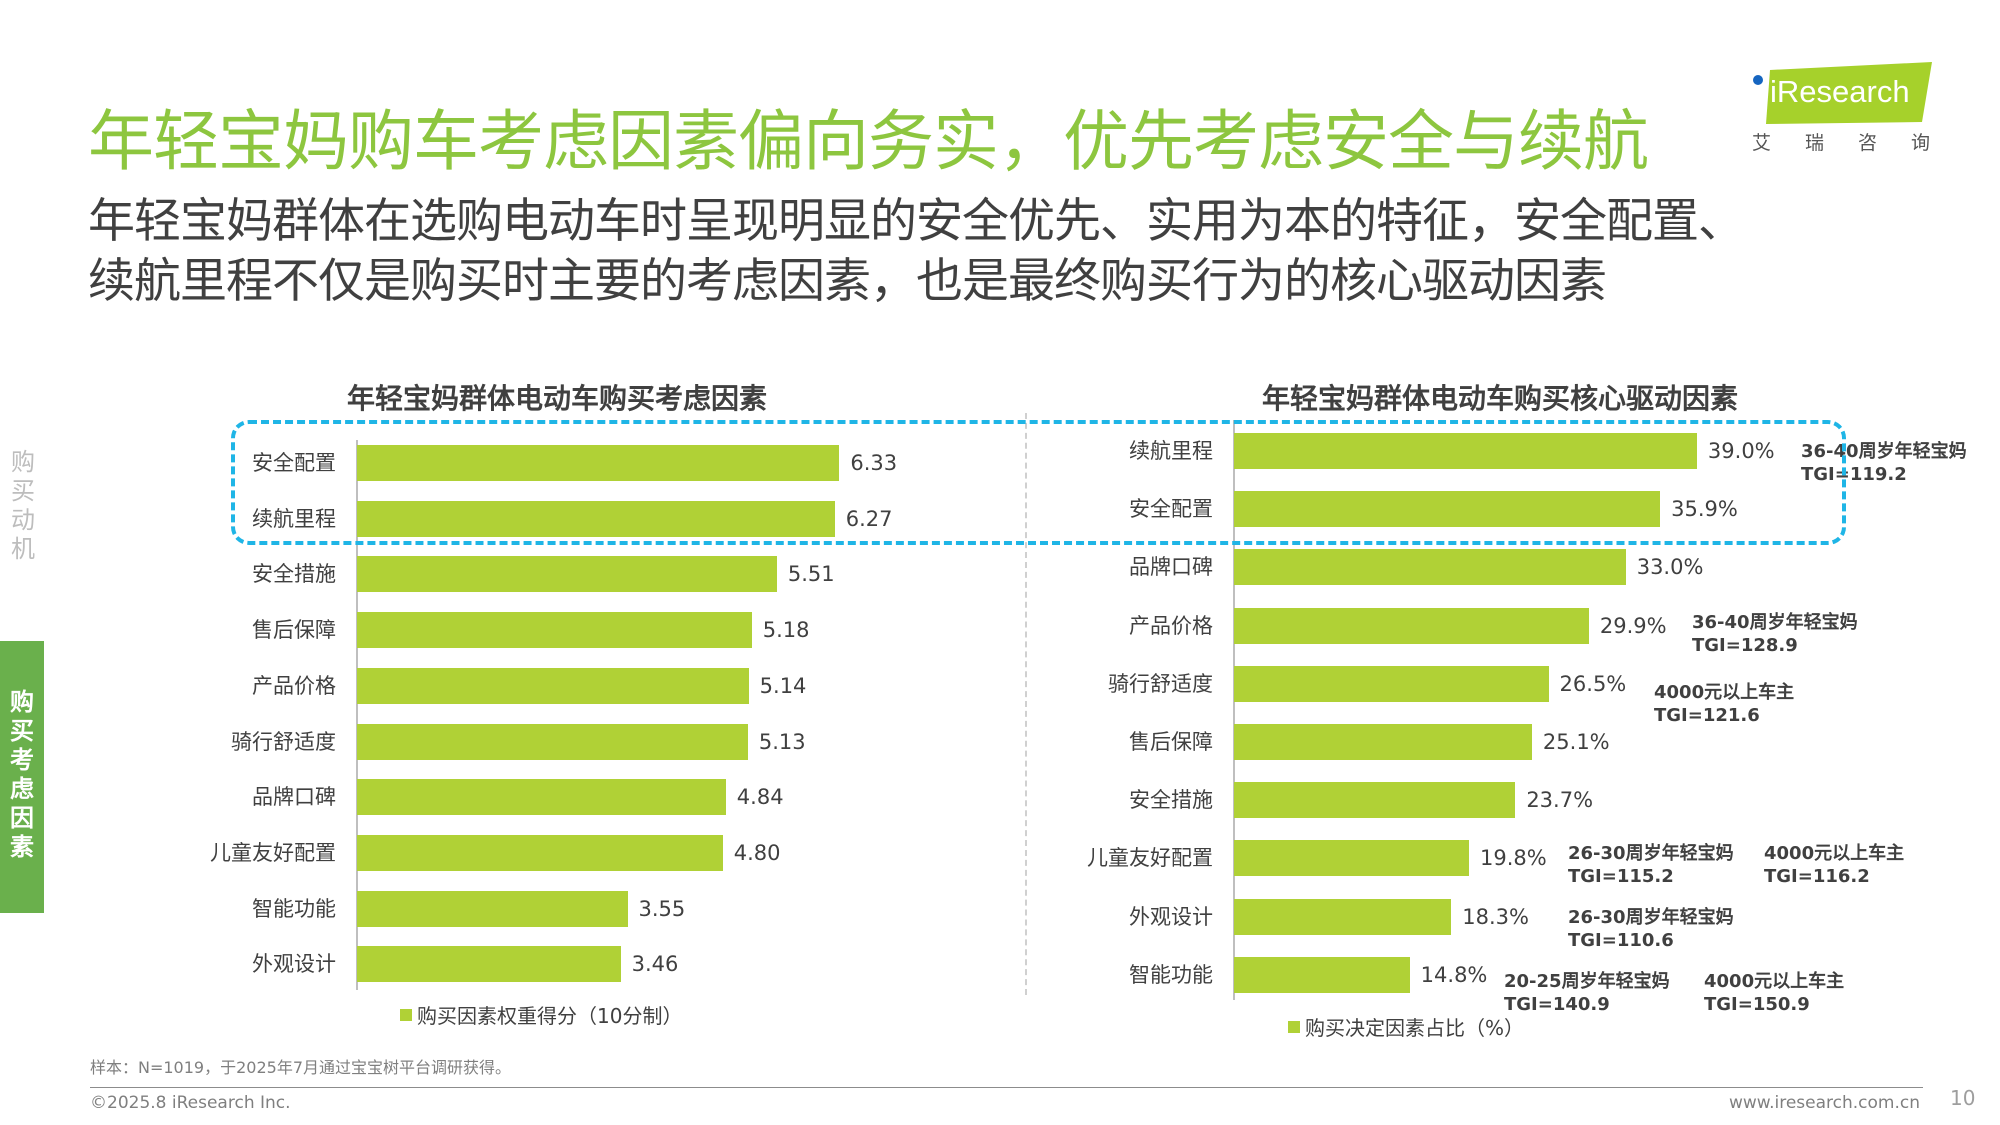 The image size is (2000, 1125). What do you see at coordinates (1576, 742) in the screenshot?
I see `right-value-label: 25.1%` at bounding box center [1576, 742].